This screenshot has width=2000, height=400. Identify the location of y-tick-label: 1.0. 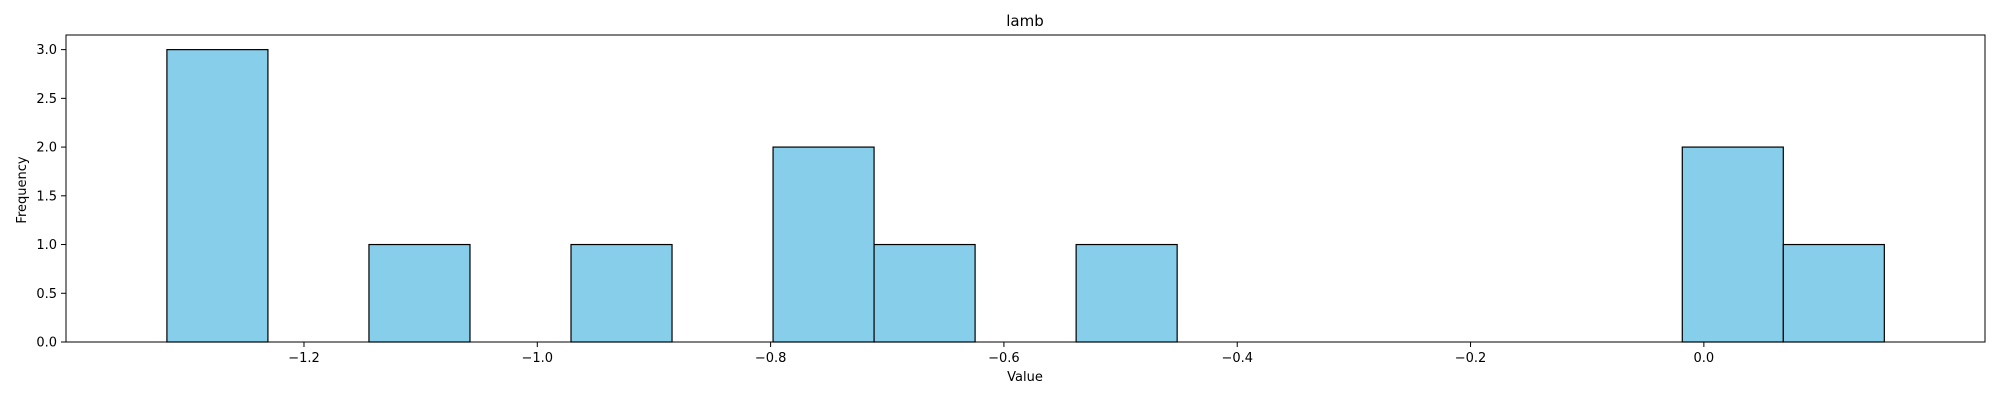
(46, 245).